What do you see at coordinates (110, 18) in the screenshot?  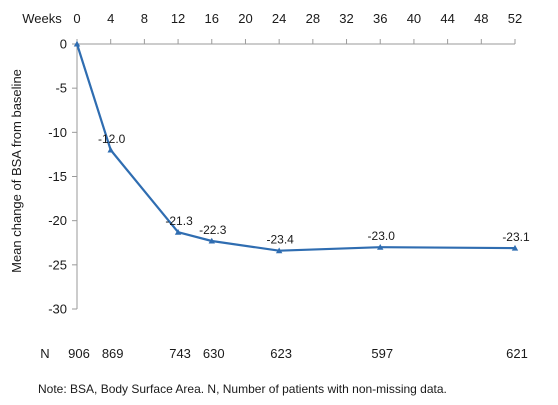 I see `x-tick-label: 4` at bounding box center [110, 18].